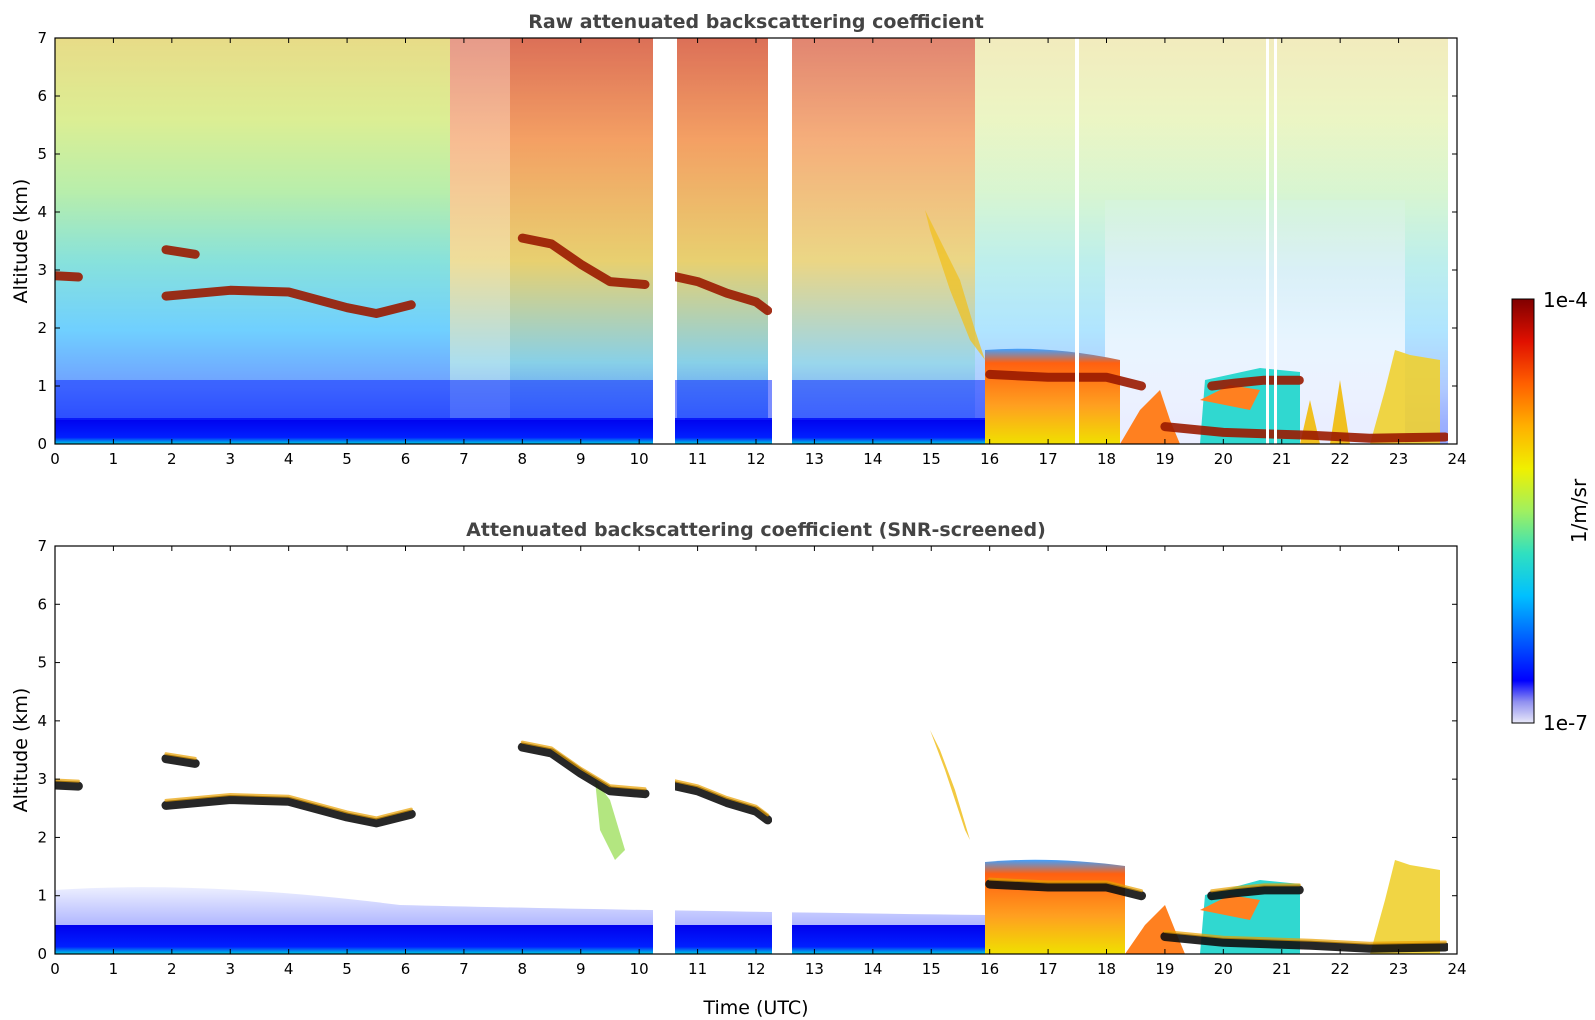  What do you see at coordinates (1523, 511) in the screenshot?
I see `colorbar-gradient` at bounding box center [1523, 511].